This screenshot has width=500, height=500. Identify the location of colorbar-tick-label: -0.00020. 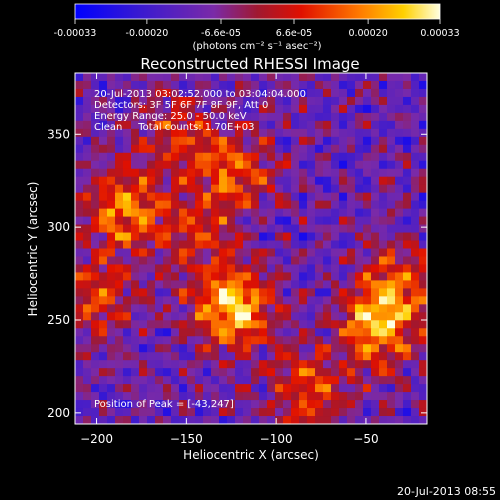
(147, 33).